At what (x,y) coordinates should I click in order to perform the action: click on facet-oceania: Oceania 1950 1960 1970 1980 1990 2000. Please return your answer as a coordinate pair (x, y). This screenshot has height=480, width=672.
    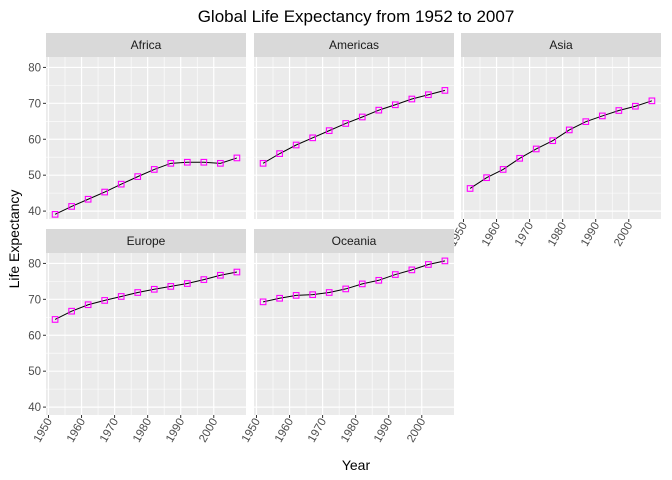
    Looking at the image, I should click on (347, 337).